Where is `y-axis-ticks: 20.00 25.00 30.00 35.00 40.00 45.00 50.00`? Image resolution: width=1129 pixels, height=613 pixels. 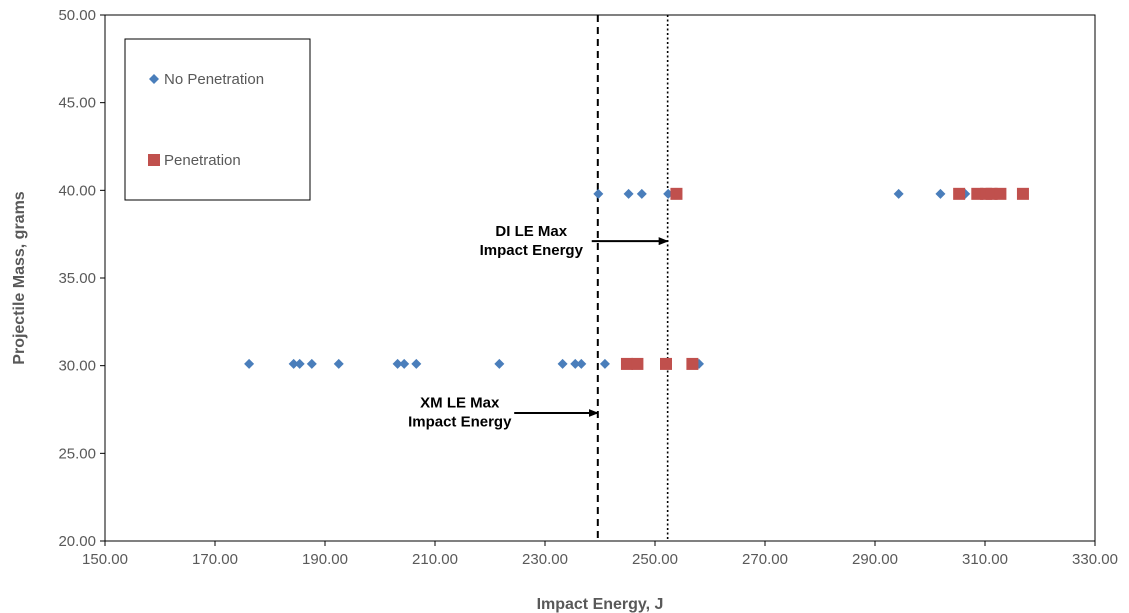 y-axis-ticks: 20.00 25.00 30.00 35.00 40.00 45.00 50.00 is located at coordinates (81, 278).